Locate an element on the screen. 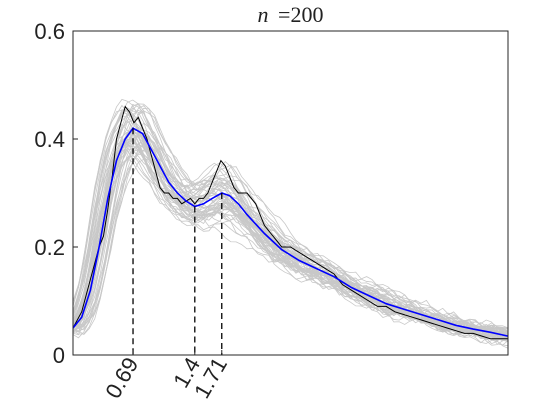  y-tick-label: 0.6 is located at coordinates (49, 31).